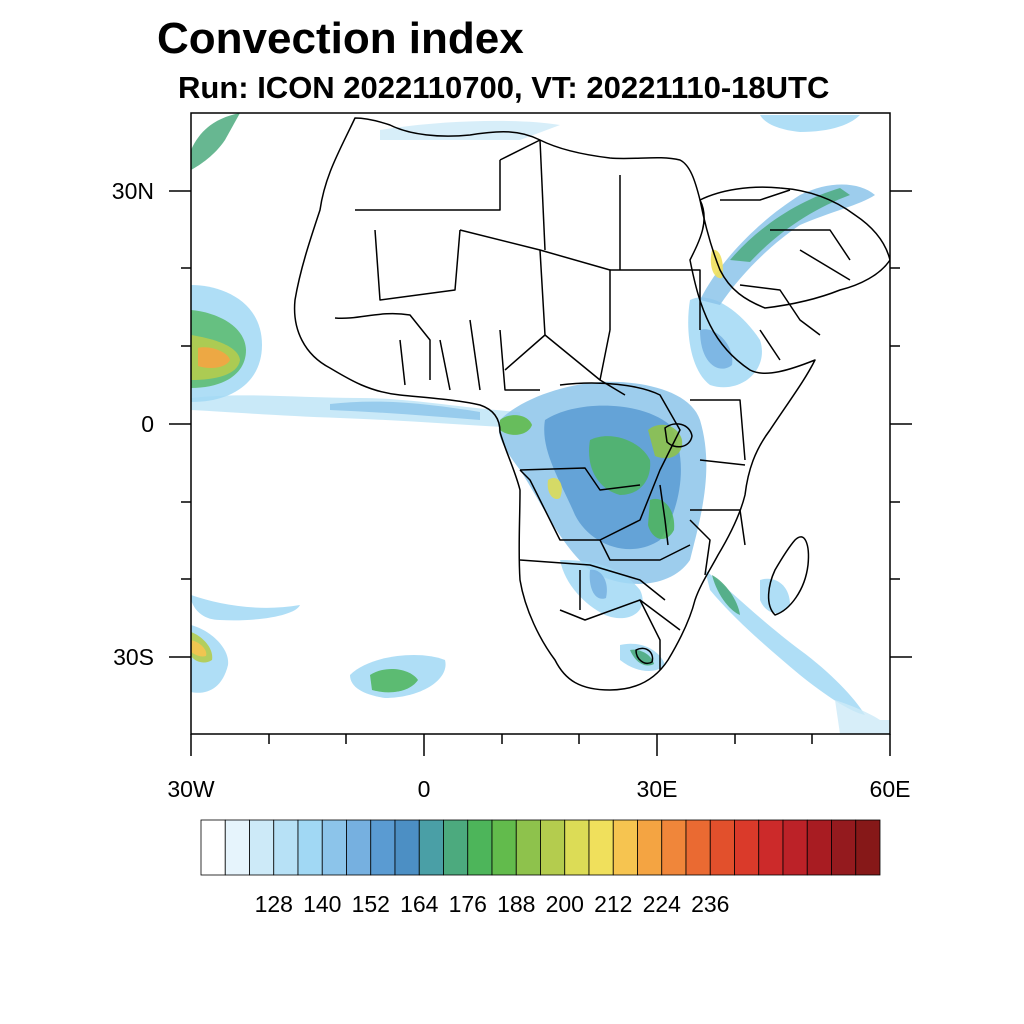  Describe the element at coordinates (419, 904) in the screenshot. I see `colorbar-label: 164` at that location.